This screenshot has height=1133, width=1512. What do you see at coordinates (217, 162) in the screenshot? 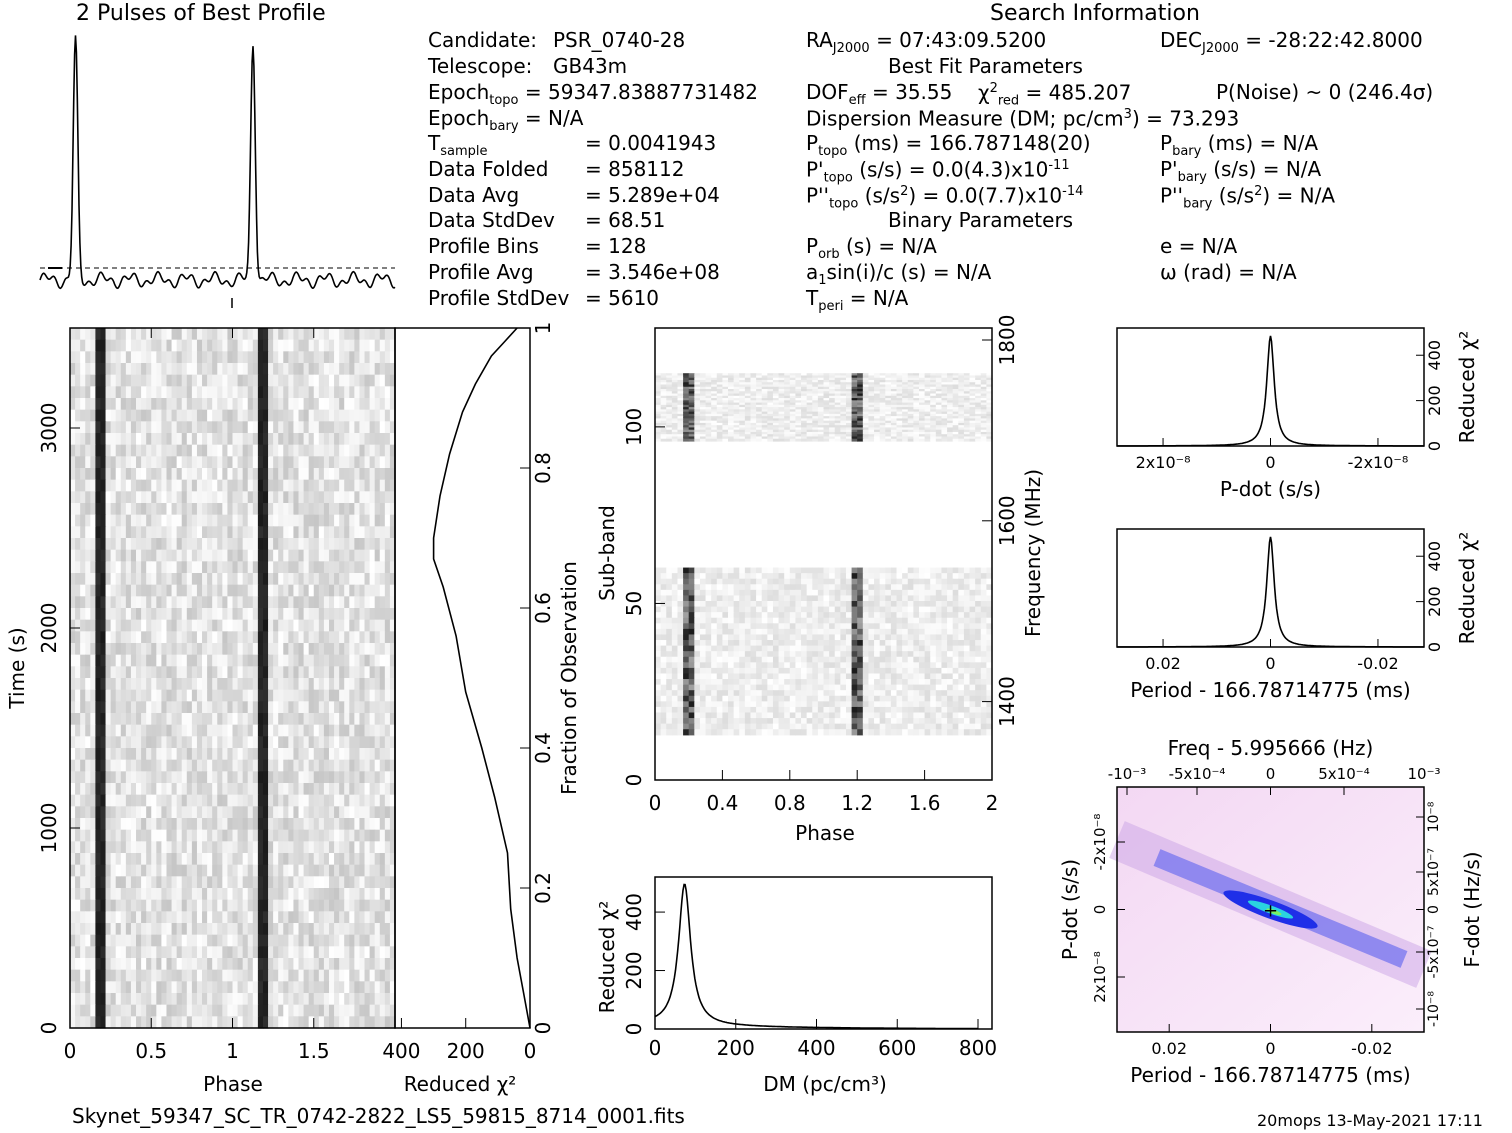
I see `profile-line` at bounding box center [217, 162].